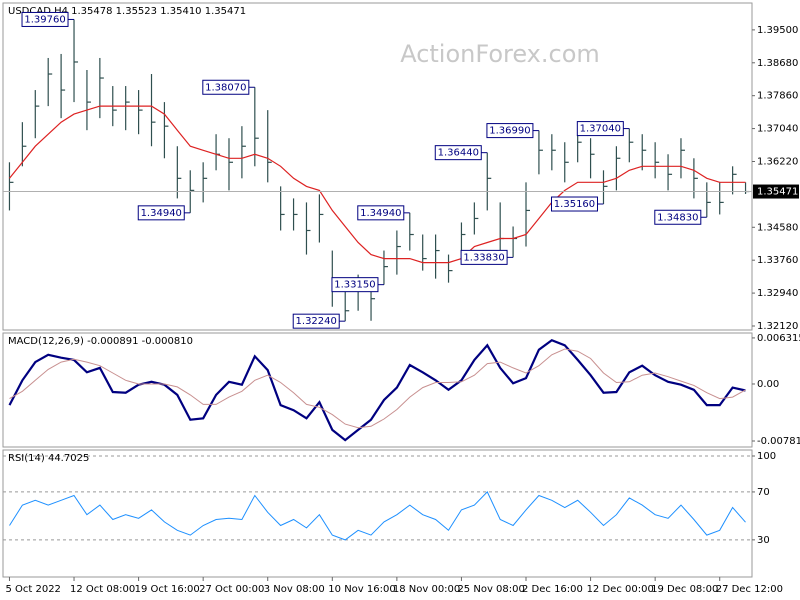 The height and width of the screenshot is (600, 800). What do you see at coordinates (552, 589) in the screenshot?
I see `x-tick-label: 2 Dec 16:00` at bounding box center [552, 589].